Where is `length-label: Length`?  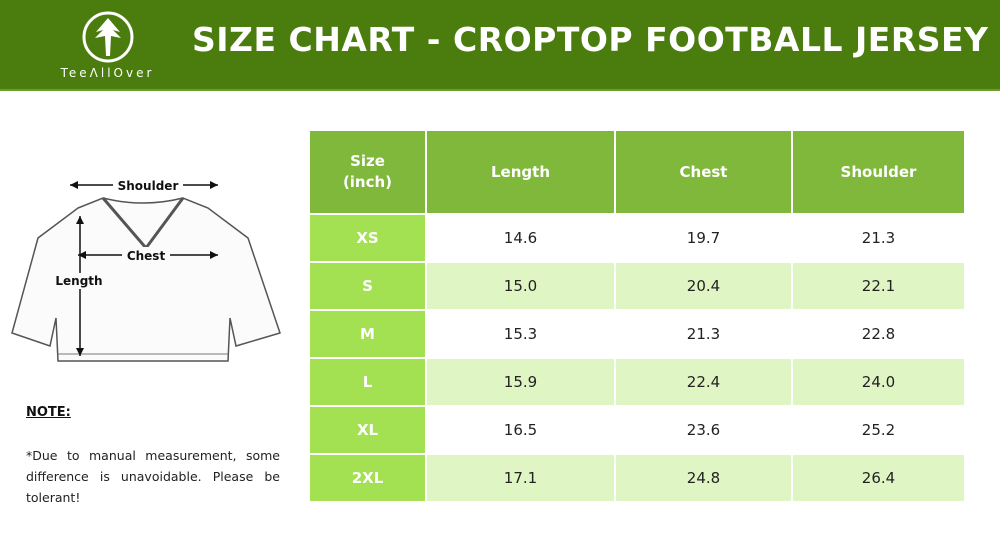 length-label: Length is located at coordinates (78, 281).